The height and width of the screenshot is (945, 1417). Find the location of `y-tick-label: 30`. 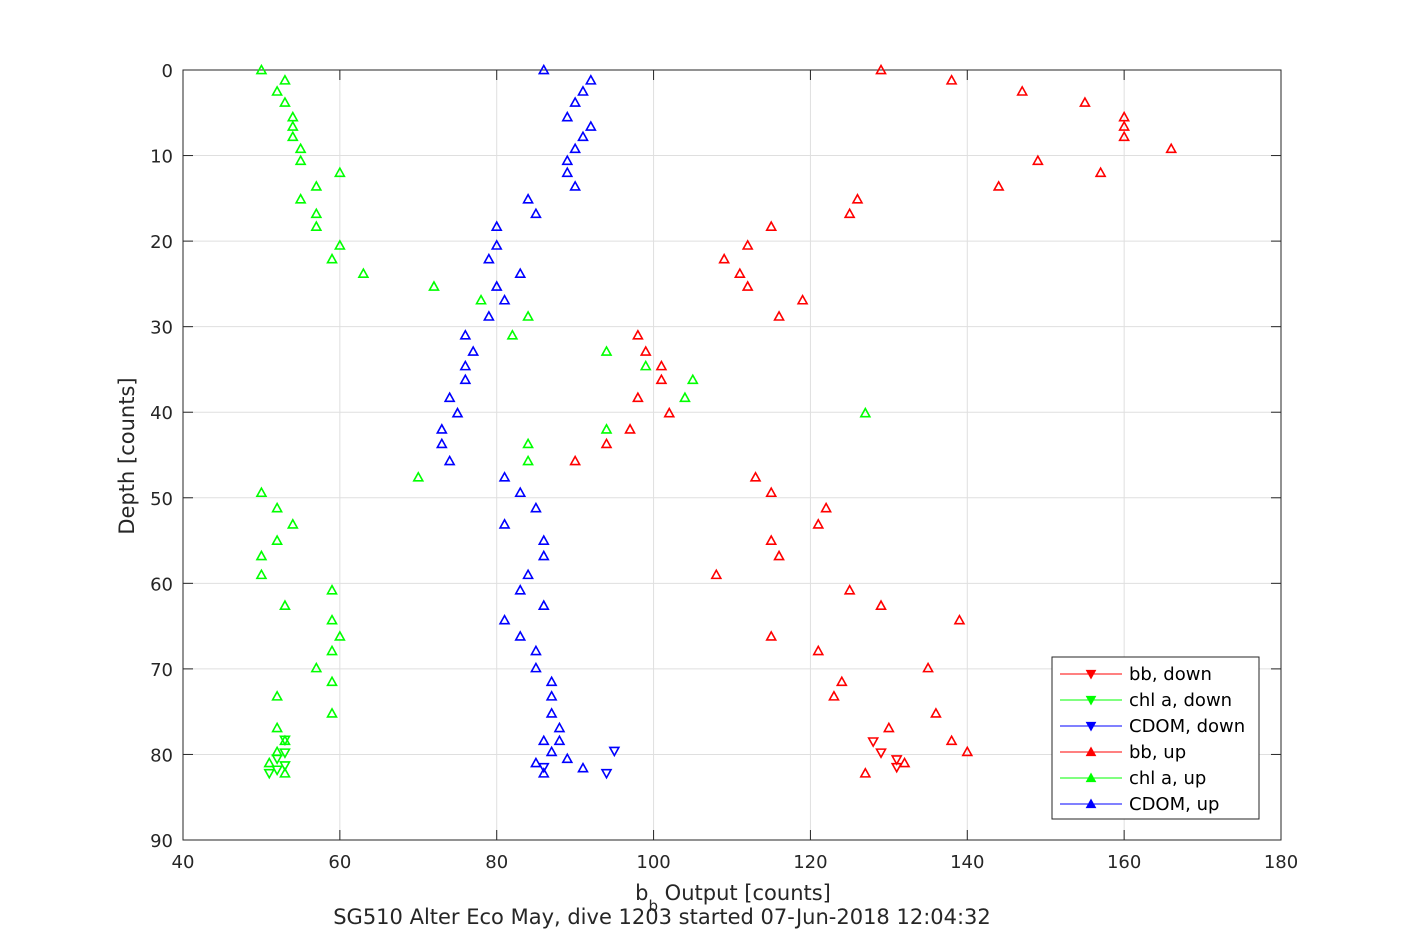

y-tick-label: 30 is located at coordinates (161, 328).